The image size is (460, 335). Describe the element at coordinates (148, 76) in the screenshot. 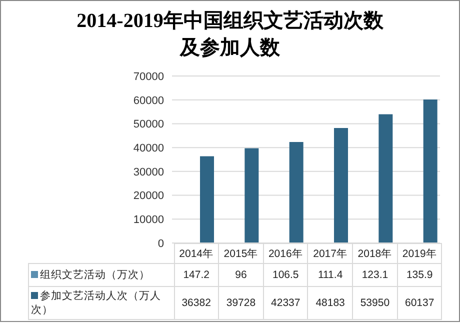

I see `y-tick-label: 70000` at that location.